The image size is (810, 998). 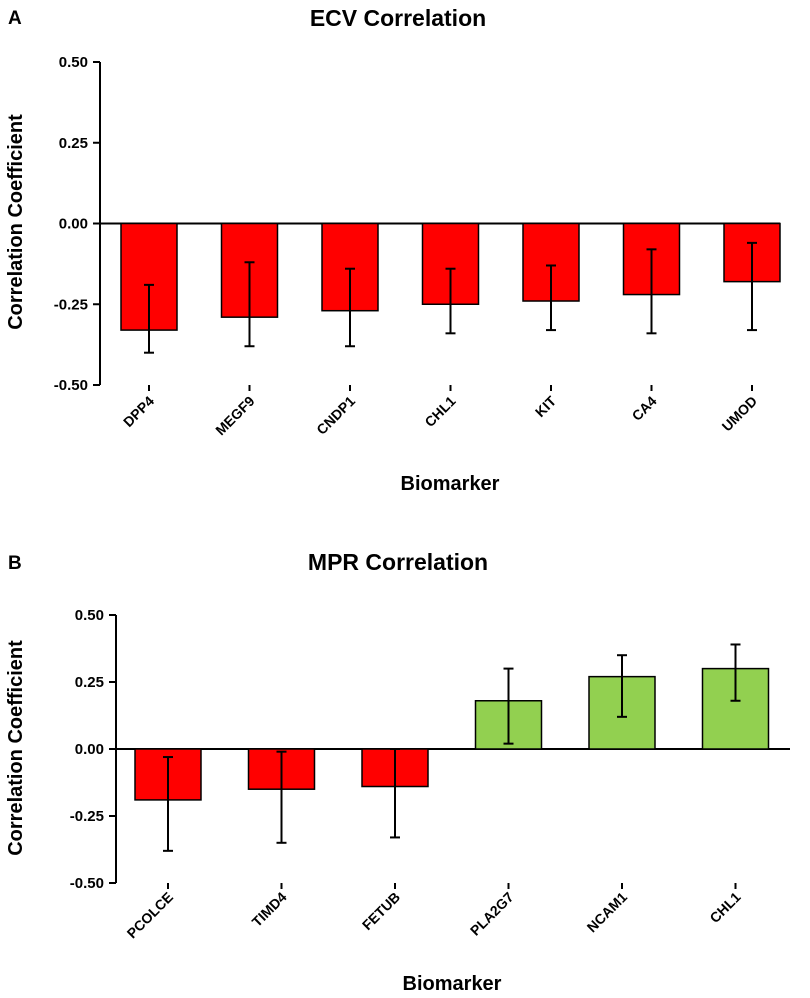 What do you see at coordinates (551, 298) in the screenshot?
I see `error-bar-kit` at bounding box center [551, 298].